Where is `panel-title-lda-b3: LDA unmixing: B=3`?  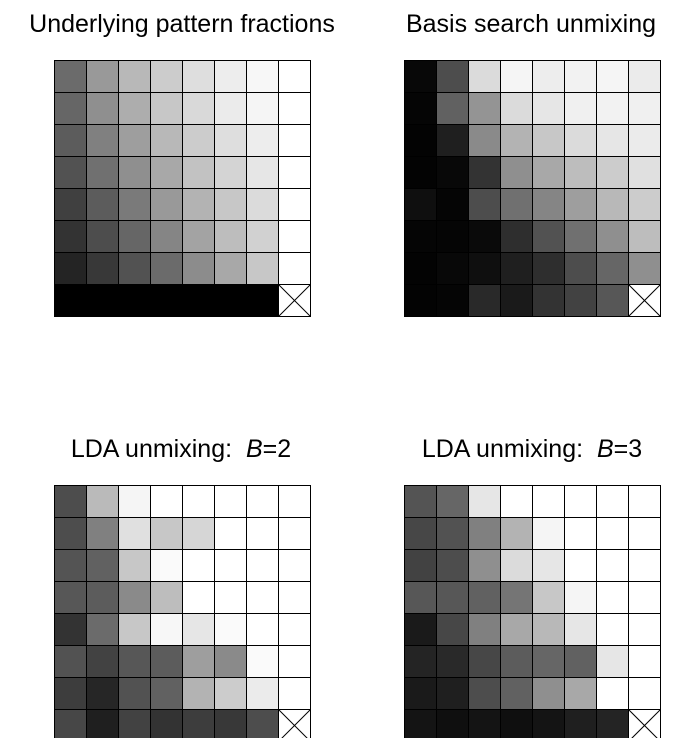 panel-title-lda-b3: LDA unmixing: B=3 is located at coordinates (531, 449).